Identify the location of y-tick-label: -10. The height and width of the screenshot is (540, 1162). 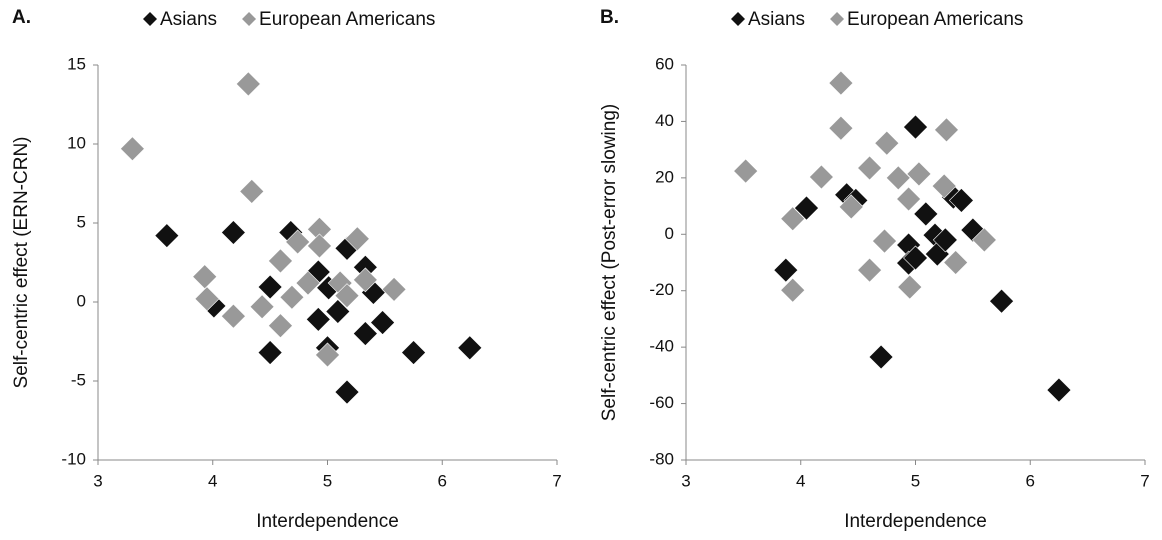
(73, 458).